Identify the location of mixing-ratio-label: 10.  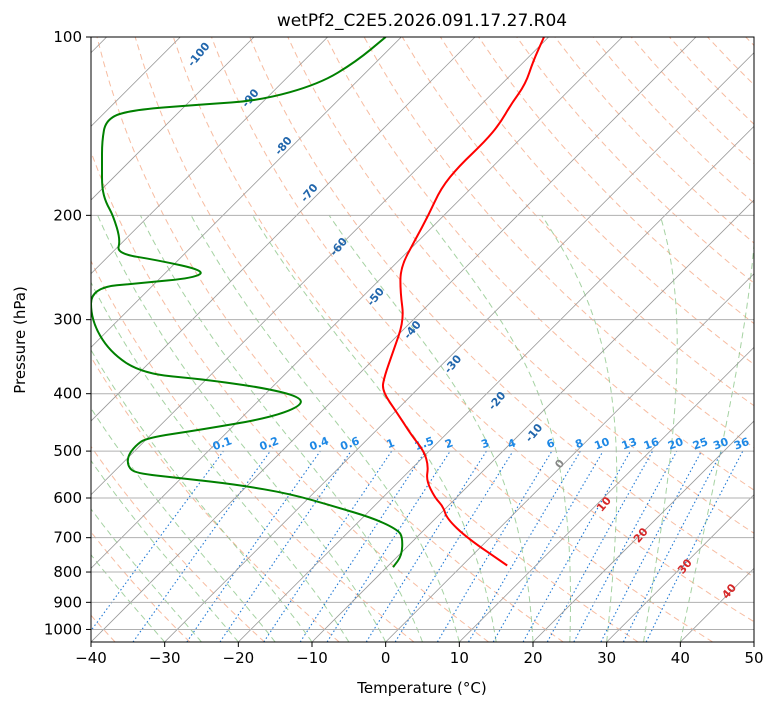
(602, 444).